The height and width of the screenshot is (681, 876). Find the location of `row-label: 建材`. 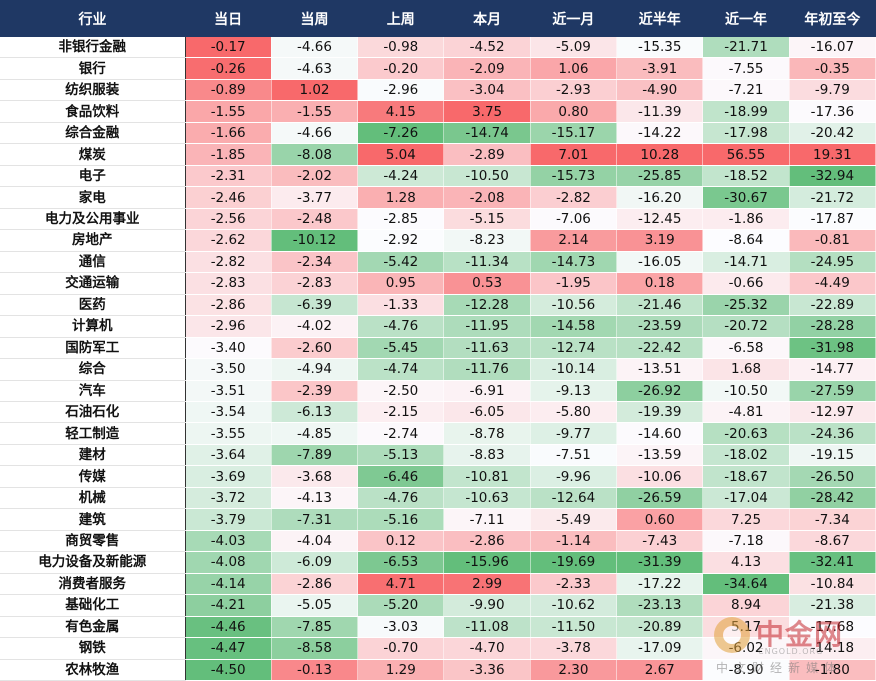

row-label: 建材 is located at coordinates (93, 455).